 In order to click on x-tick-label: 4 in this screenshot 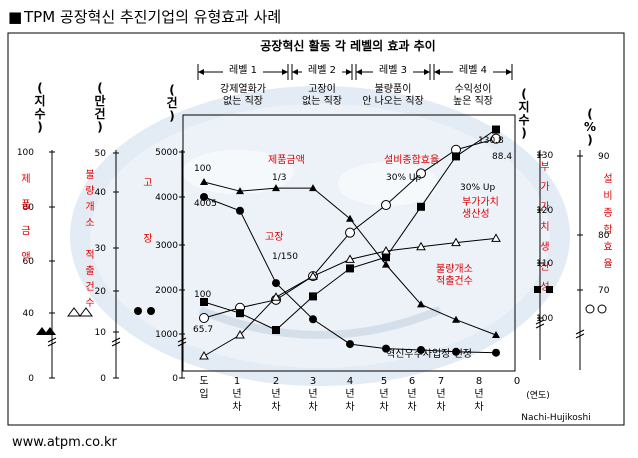, I will do `click(350, 381)`.